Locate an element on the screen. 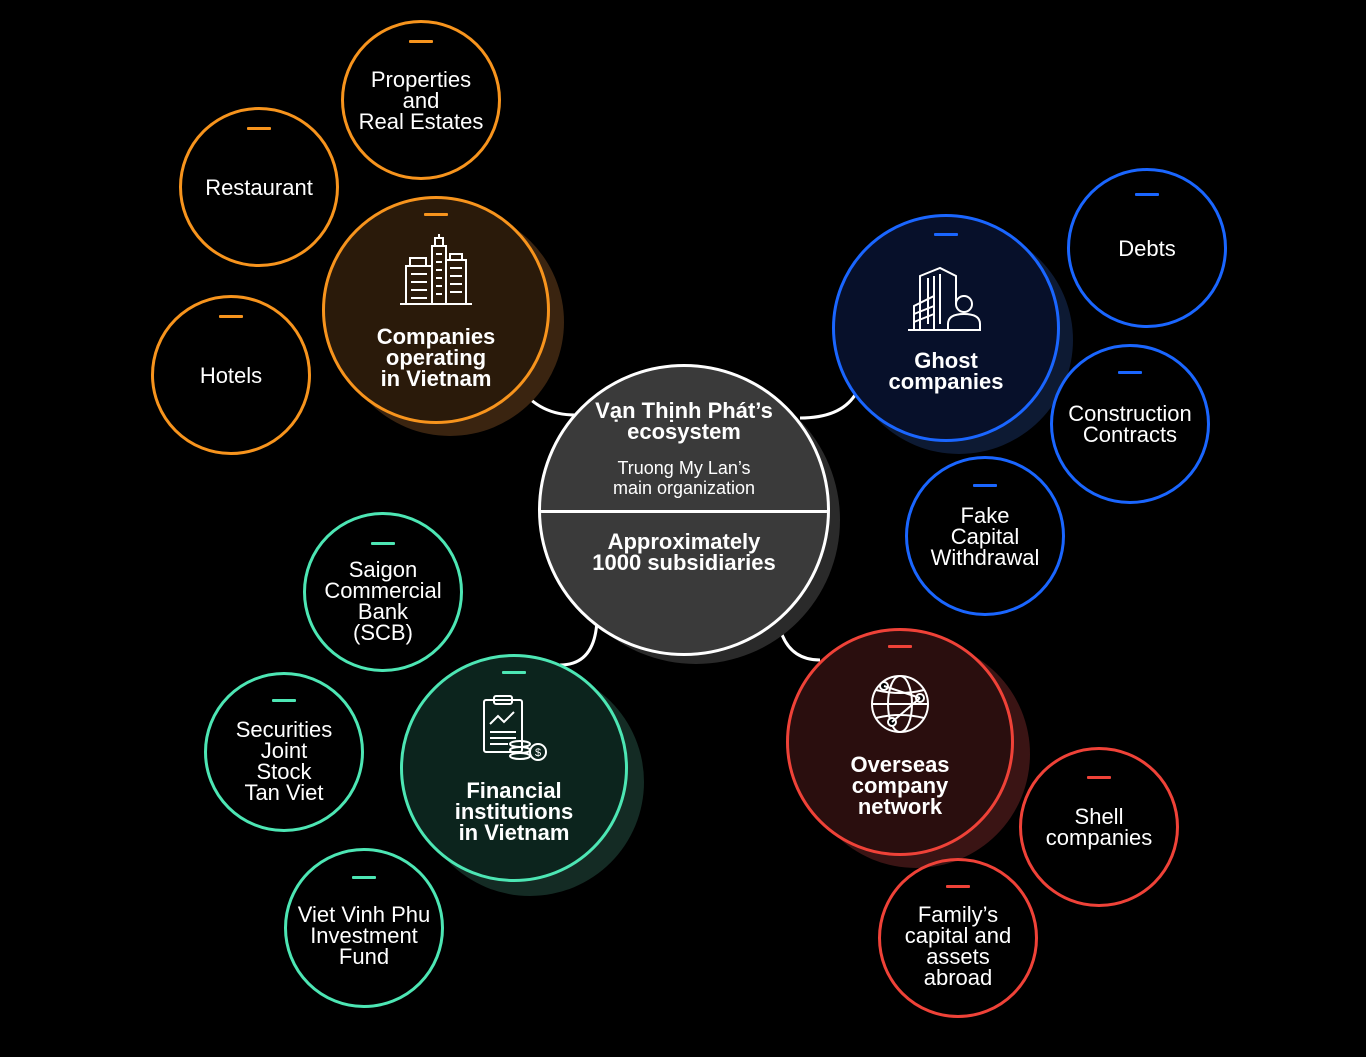 Image resolution: width=1366 pixels, height=1057 pixels. hub-label: Financial institutions in Vietnam is located at coordinates (514, 811).